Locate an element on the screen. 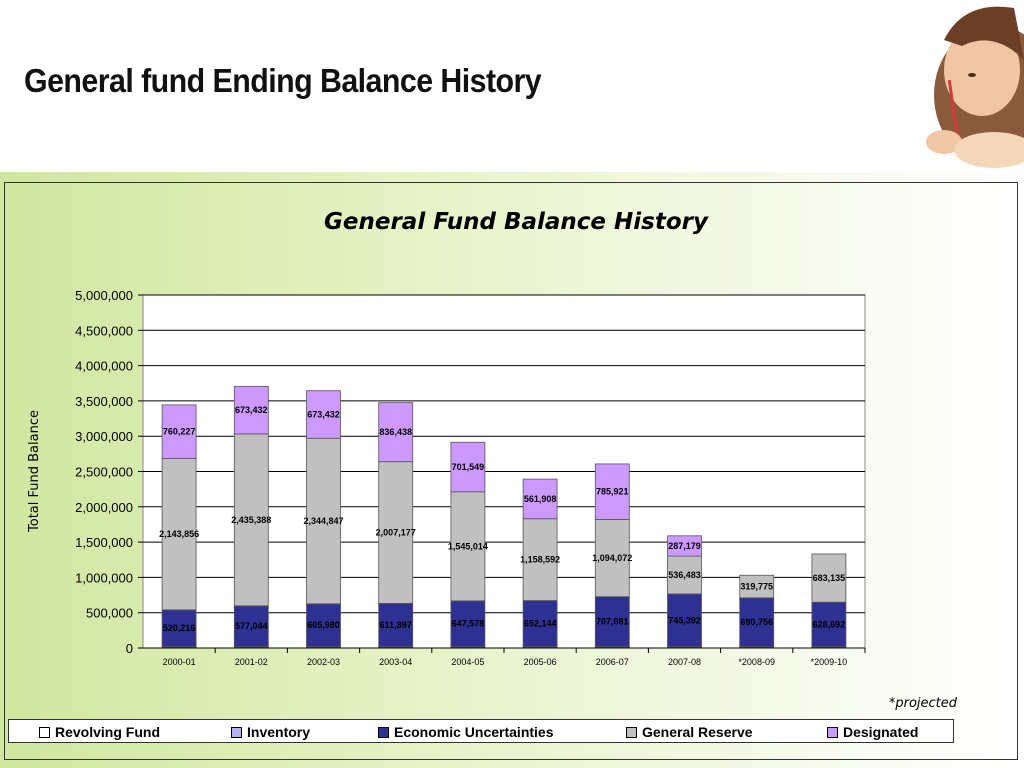 This screenshot has height=768, width=1024. data-label: 536,483 is located at coordinates (684, 575).